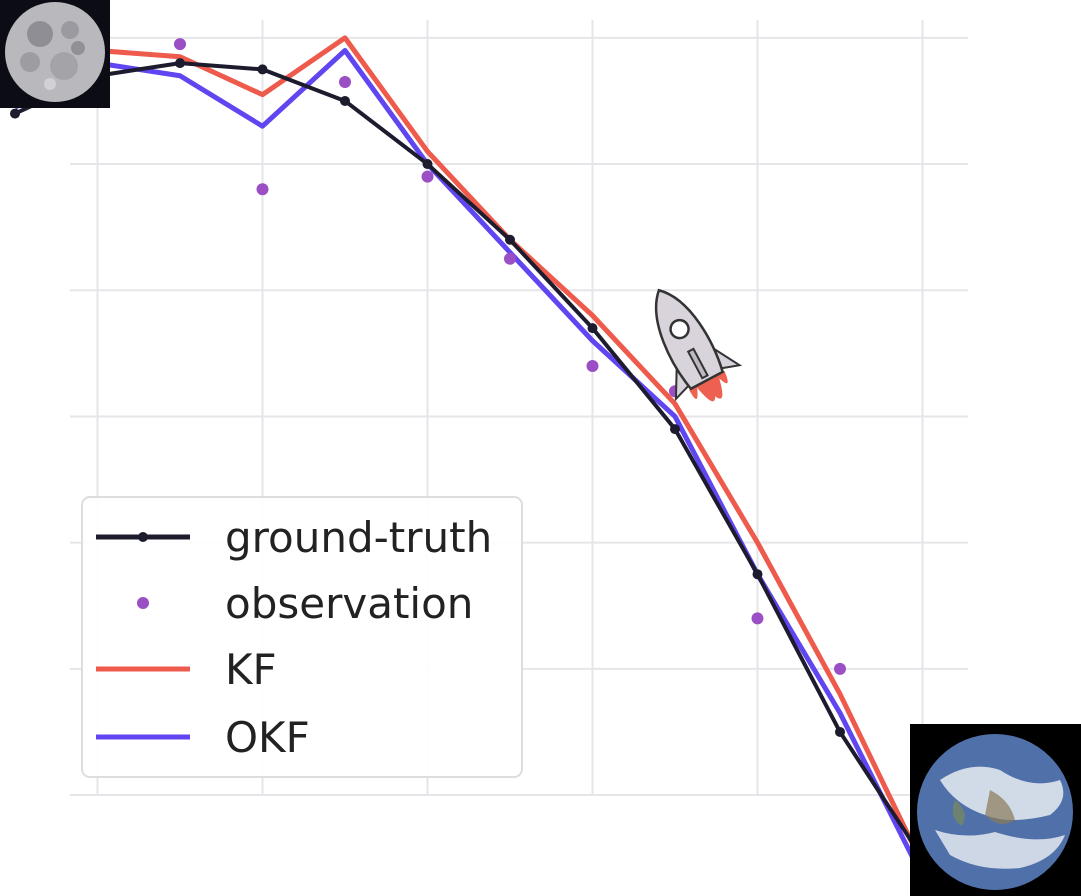 Image resolution: width=1081 pixels, height=896 pixels. Describe the element at coordinates (143, 603) in the screenshot. I see `legend-observation-marker` at that location.